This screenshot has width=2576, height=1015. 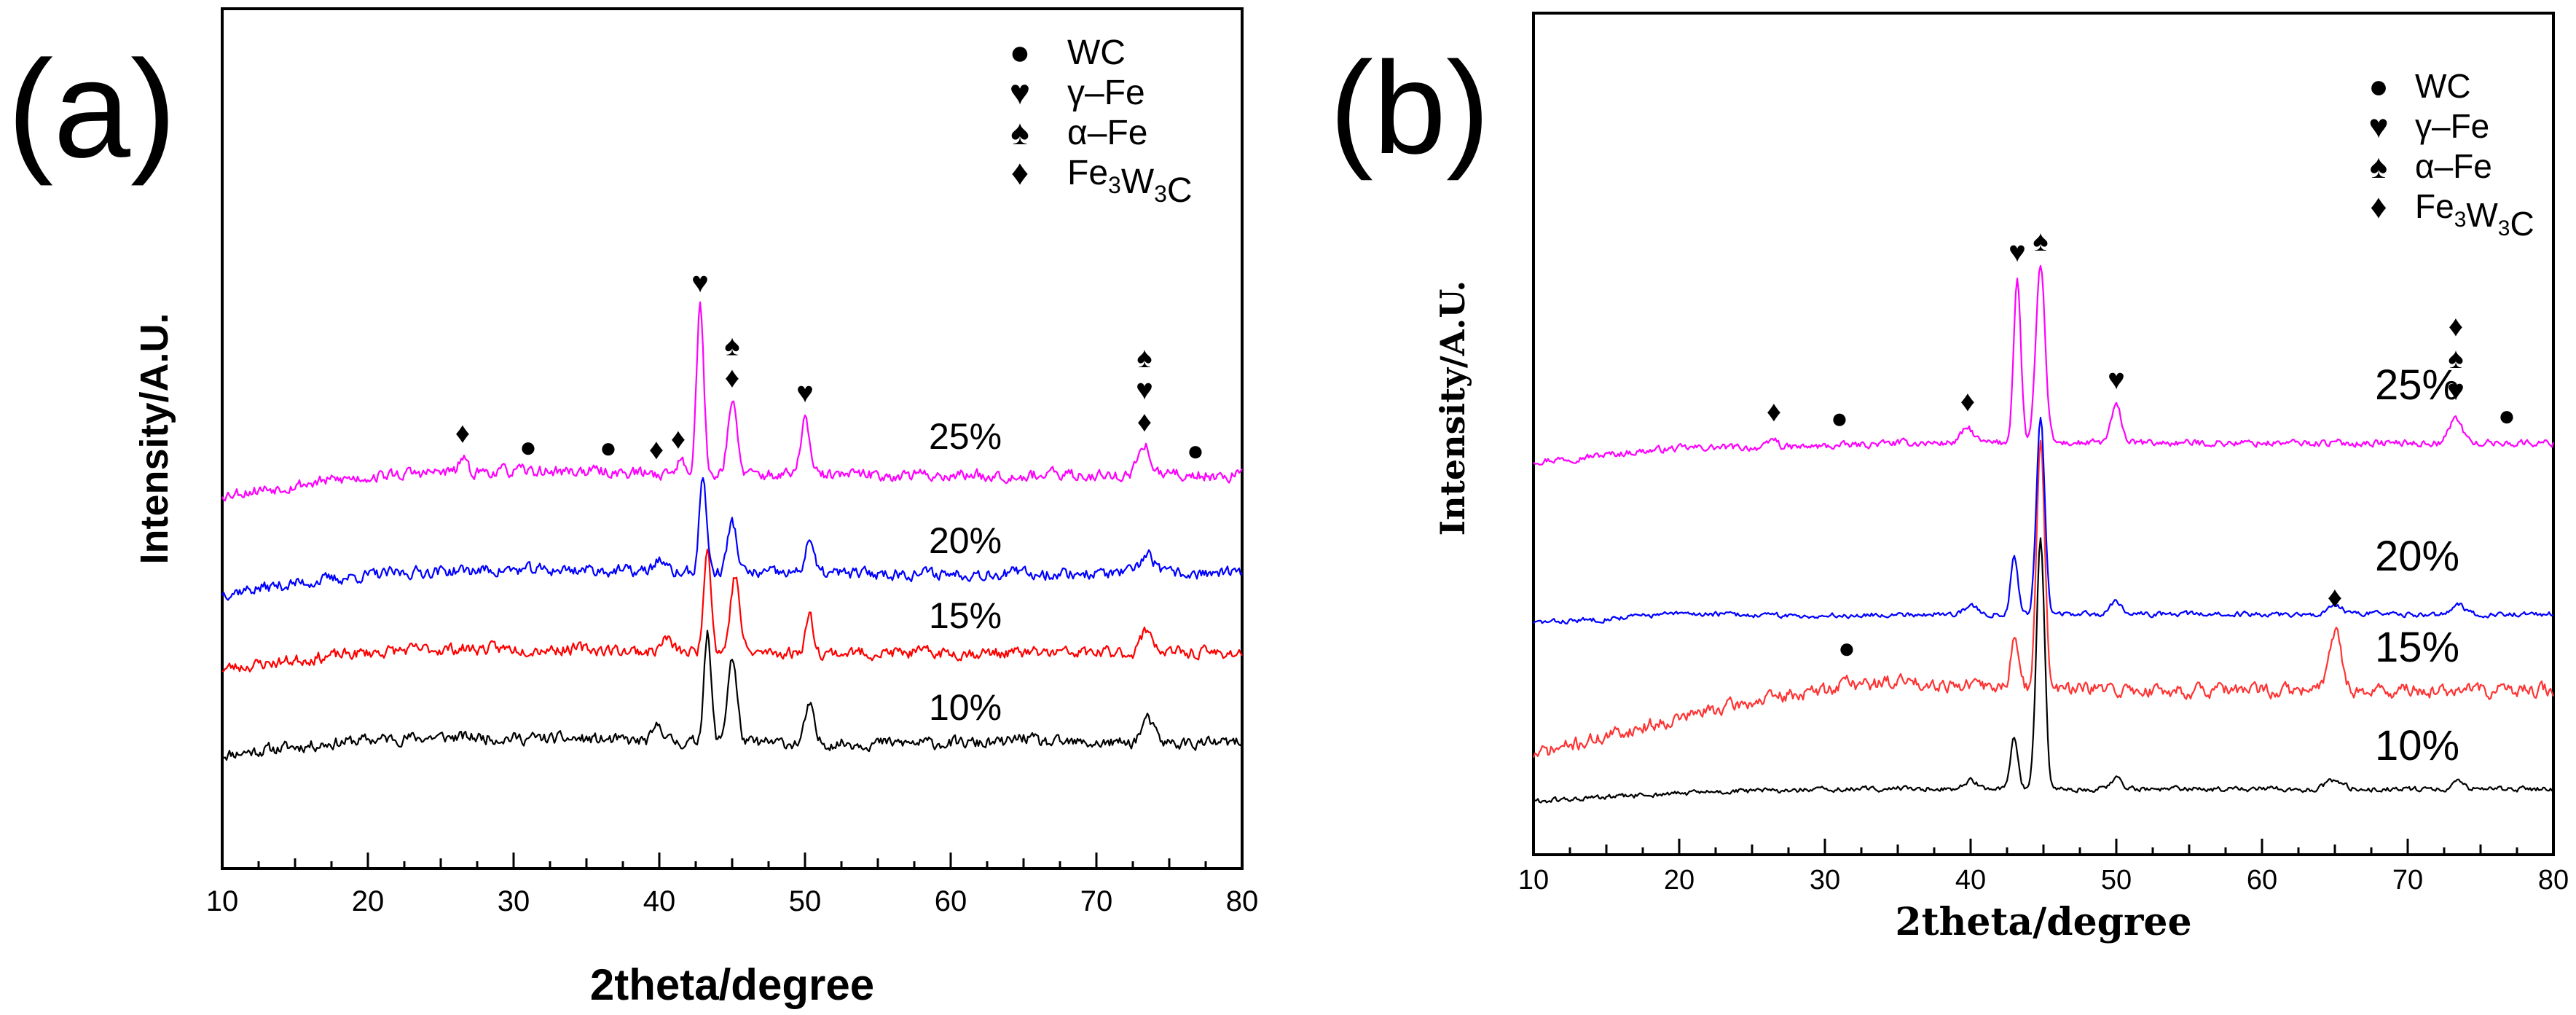 What do you see at coordinates (965, 572) in the screenshot?
I see `panel-a-series-labels: 10% 15% 20% 25%` at bounding box center [965, 572].